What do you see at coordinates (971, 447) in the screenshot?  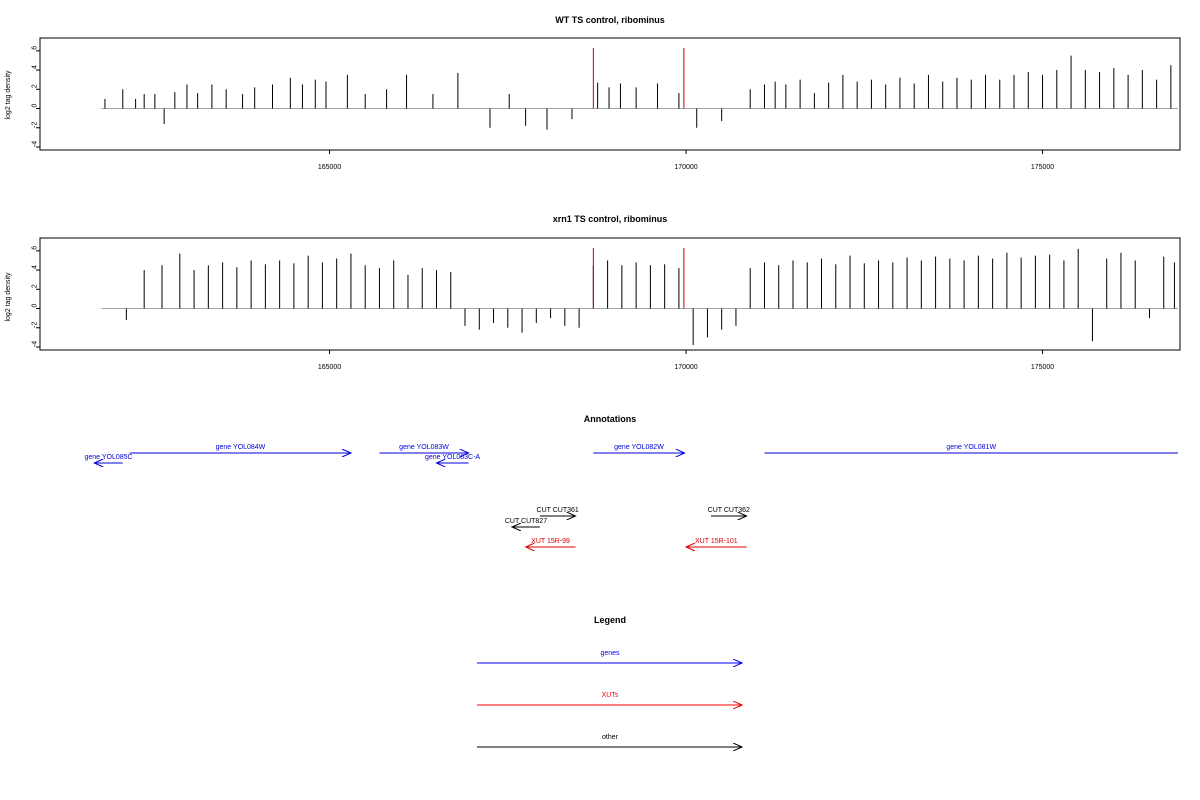 I see `annotation-label: gene YOL081W` at bounding box center [971, 447].